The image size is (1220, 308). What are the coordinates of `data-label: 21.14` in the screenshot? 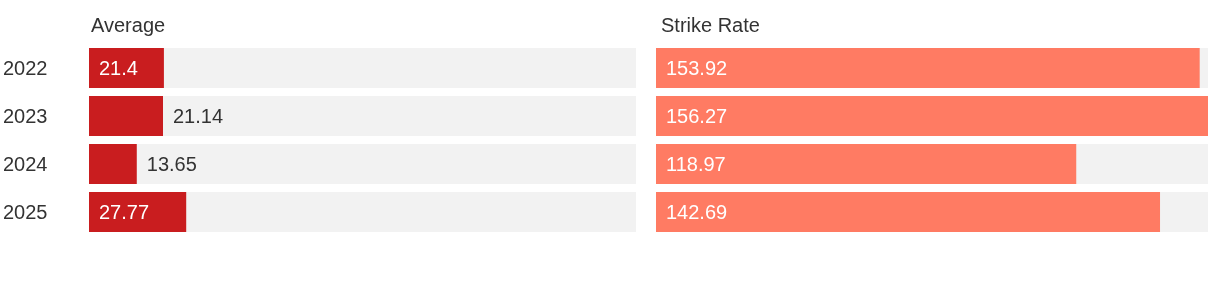 It's located at (198, 116).